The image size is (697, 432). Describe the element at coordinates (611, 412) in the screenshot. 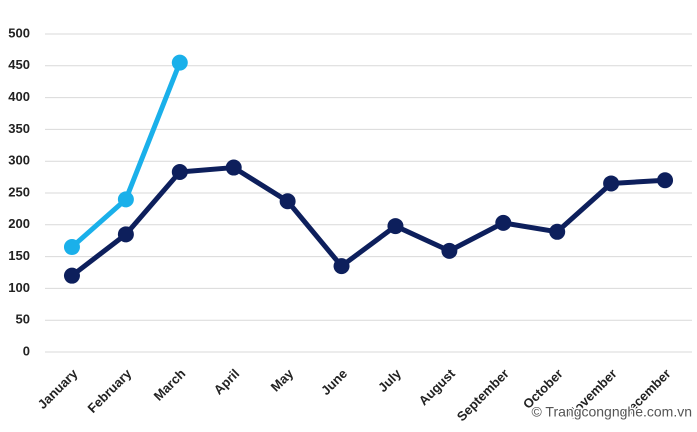

I see `watermark: © Trangcongnghe.com.vn` at that location.